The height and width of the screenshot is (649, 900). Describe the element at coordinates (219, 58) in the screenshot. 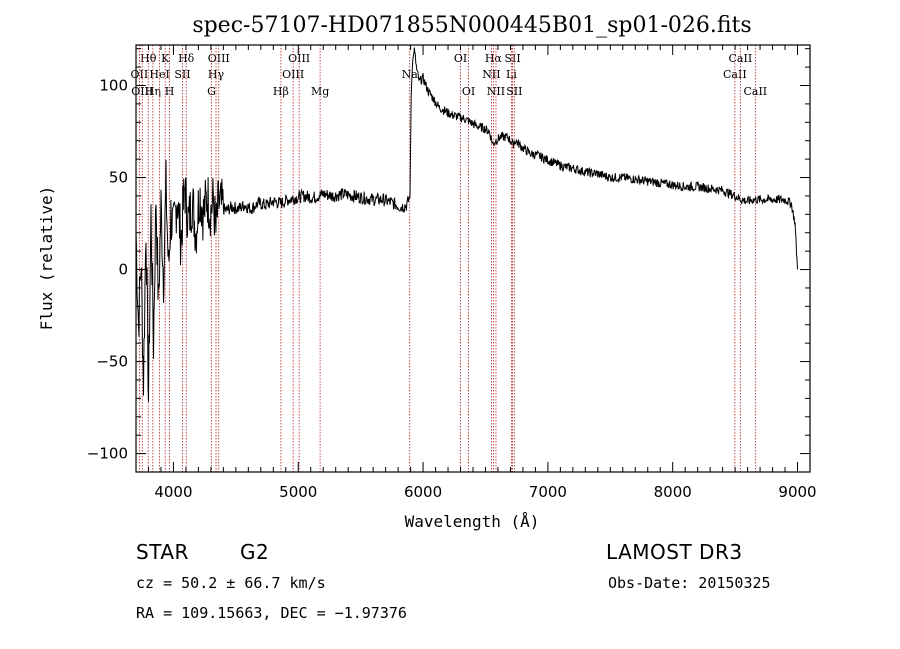

I see `spectral-line-label-9: OIII` at that location.